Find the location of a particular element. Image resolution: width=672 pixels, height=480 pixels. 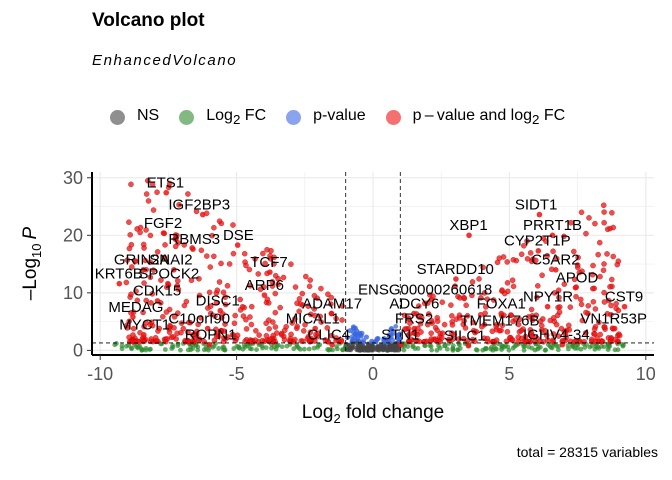

gene-label: XBP1 is located at coordinates (468, 225).